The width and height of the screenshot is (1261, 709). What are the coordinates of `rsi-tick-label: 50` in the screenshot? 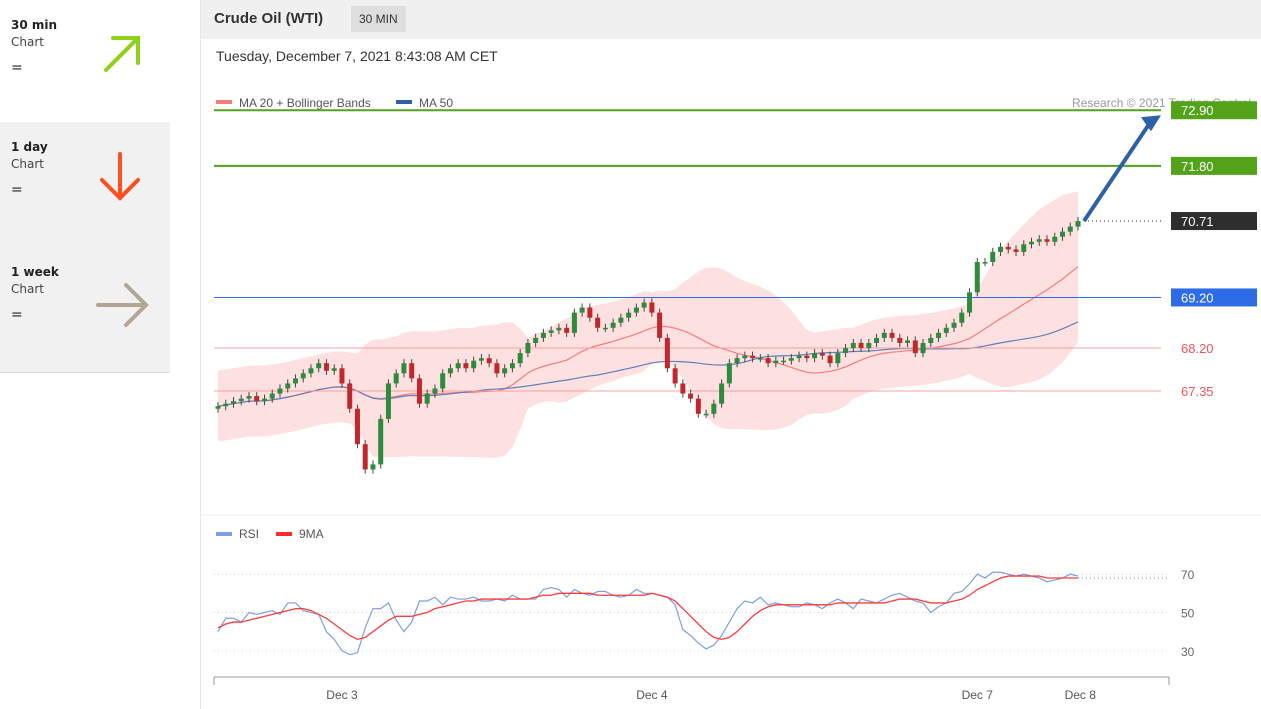 It's located at (1188, 614).